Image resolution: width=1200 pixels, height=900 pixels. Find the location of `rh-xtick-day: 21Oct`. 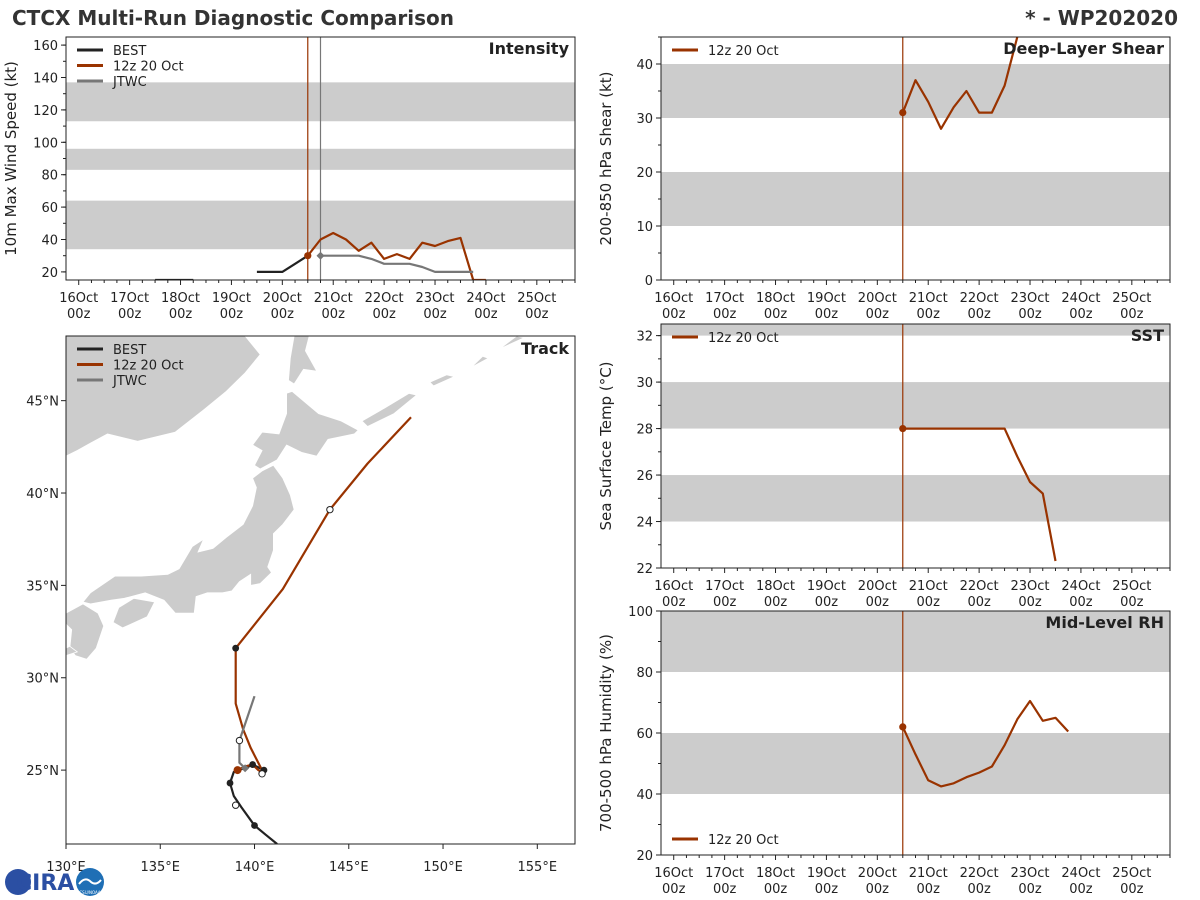

rh-xtick-day: 21Oct is located at coordinates (928, 873).